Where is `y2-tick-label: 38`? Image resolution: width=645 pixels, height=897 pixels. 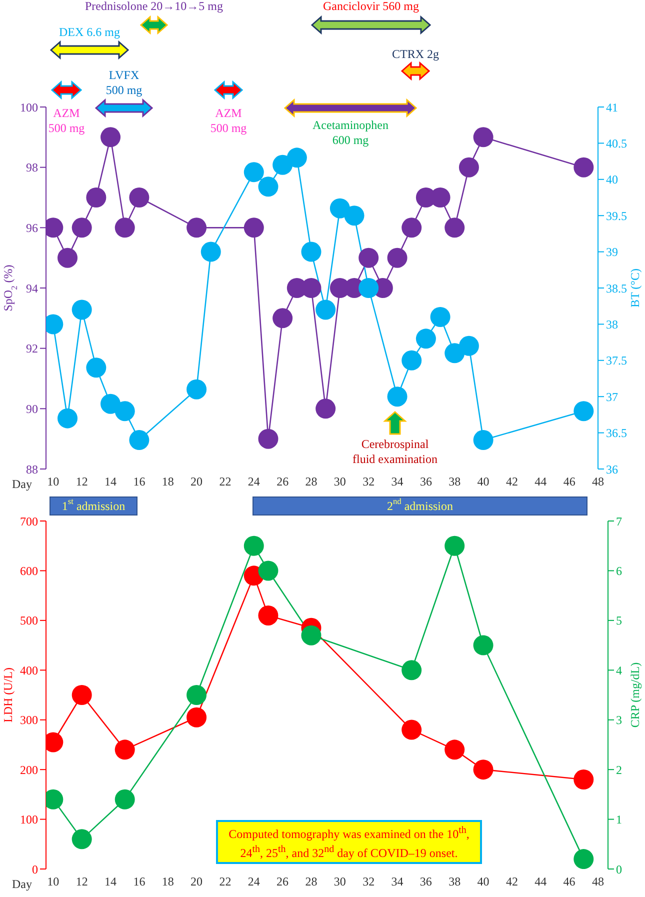 y2-tick-label: 38 is located at coordinates (612, 324).